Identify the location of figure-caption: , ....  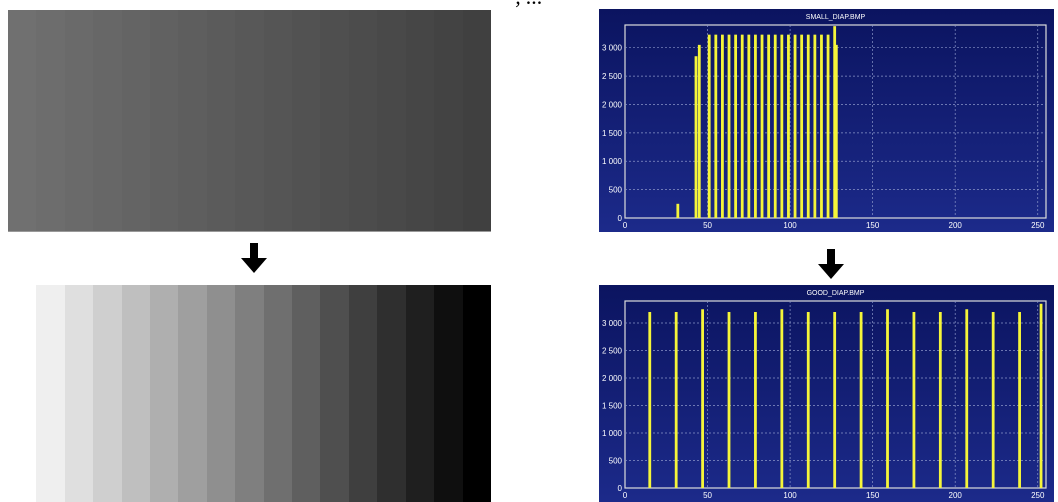
(529, 4).